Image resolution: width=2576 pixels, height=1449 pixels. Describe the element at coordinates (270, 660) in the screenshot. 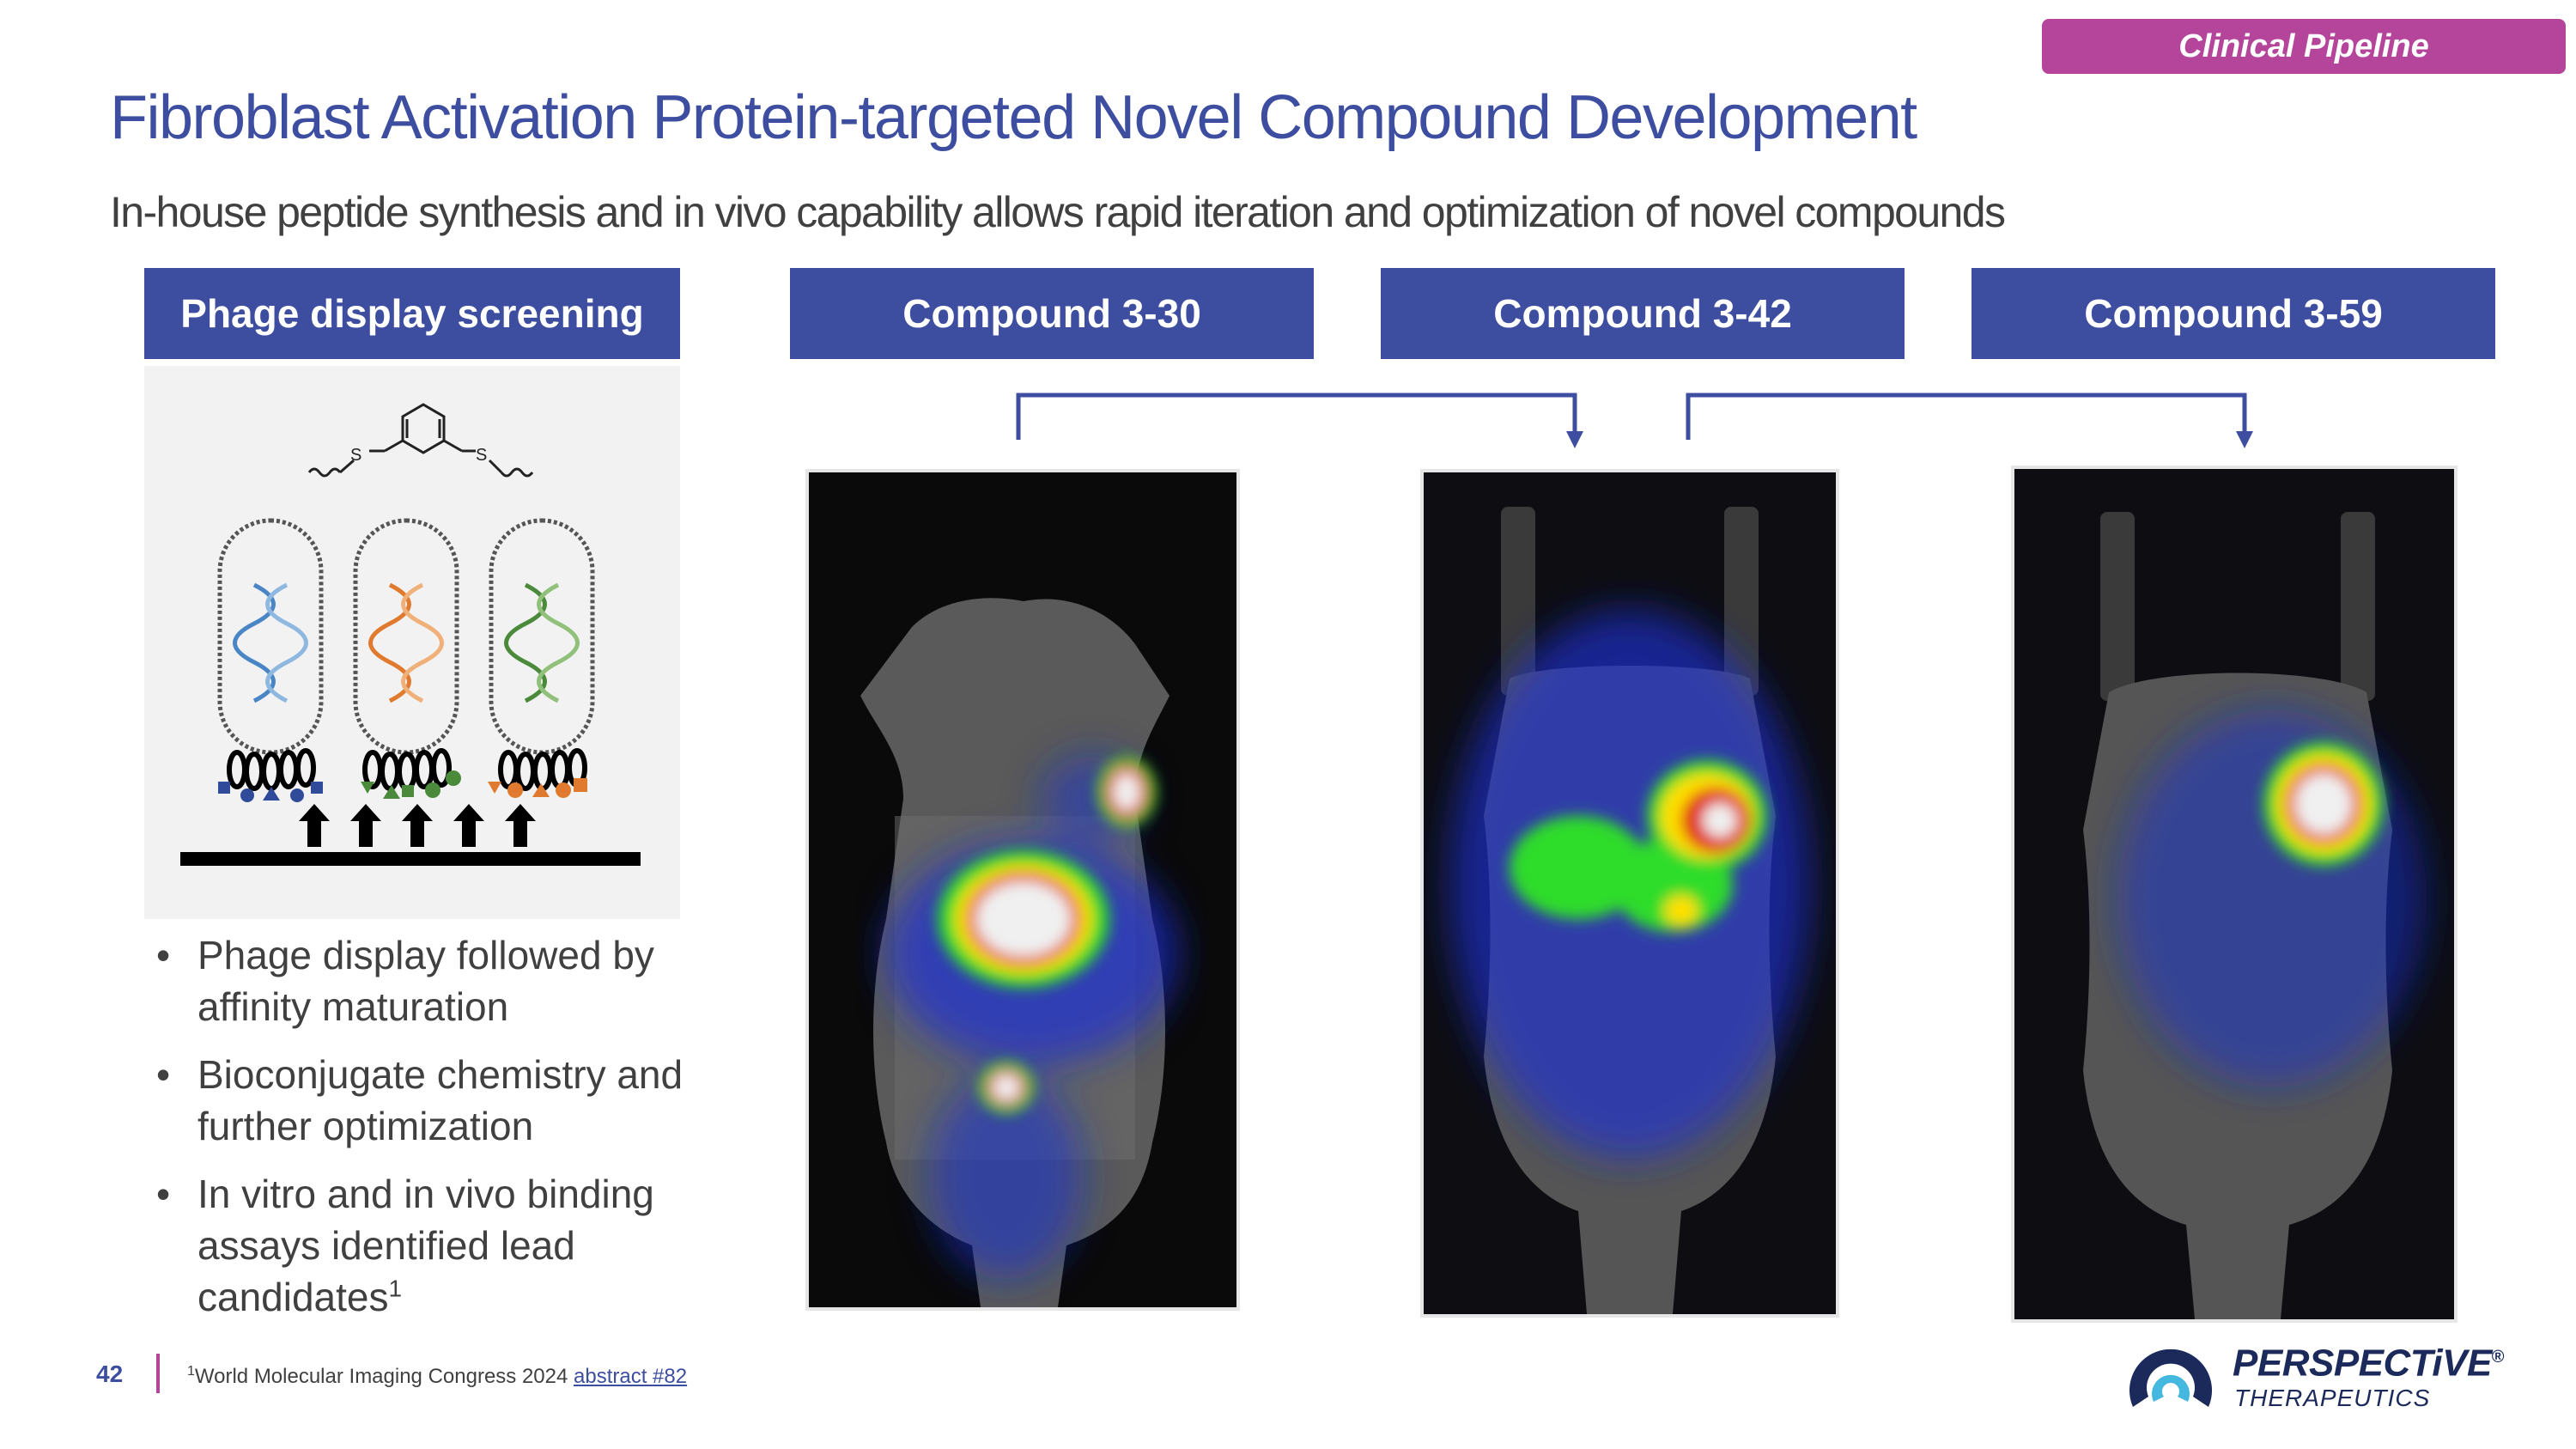

I see `phage-particle-blue` at that location.